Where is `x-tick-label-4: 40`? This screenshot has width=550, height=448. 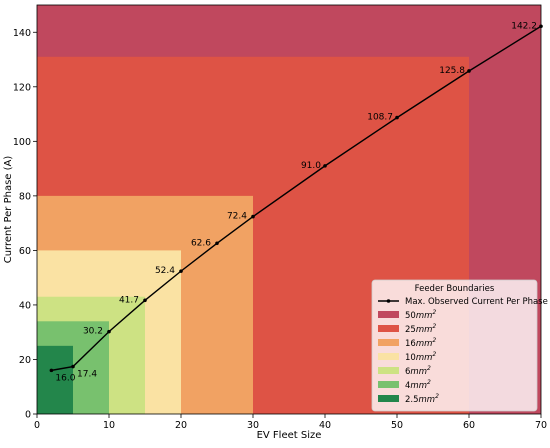 x-tick-label-4: 40 is located at coordinates (325, 425).